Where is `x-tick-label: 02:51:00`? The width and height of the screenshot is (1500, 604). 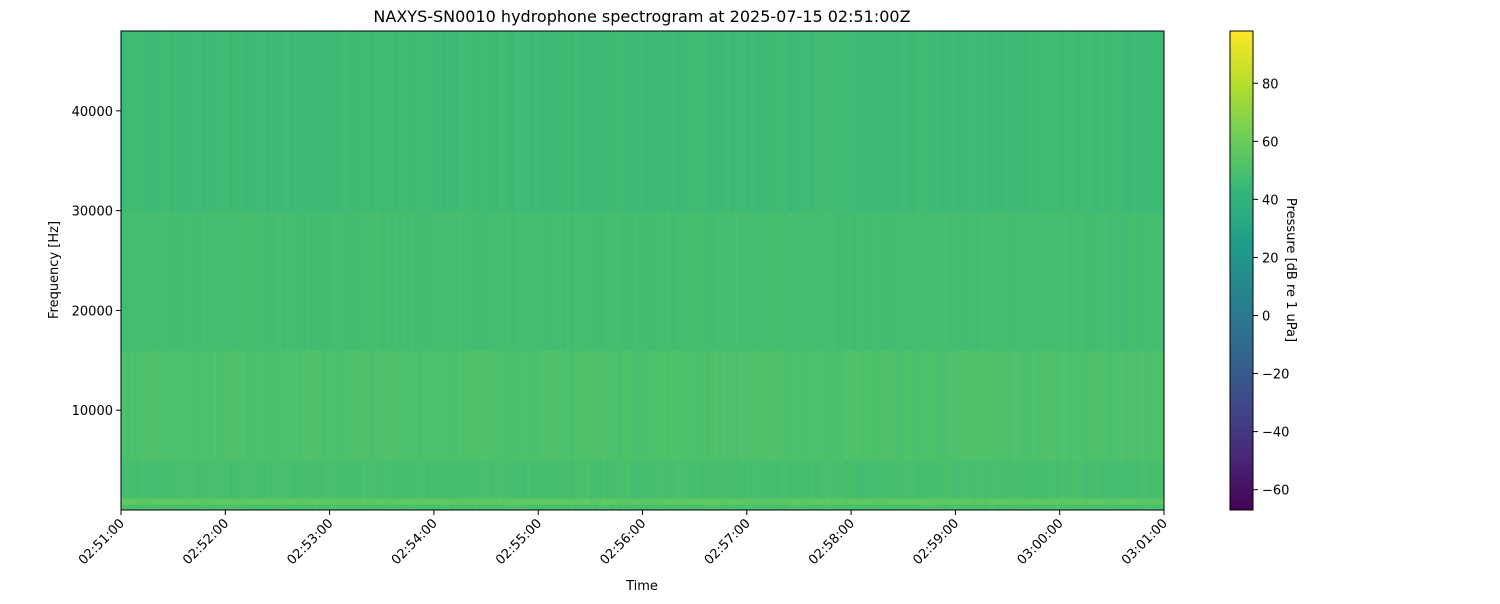 x-tick-label: 02:51:00 is located at coordinates (102, 542).